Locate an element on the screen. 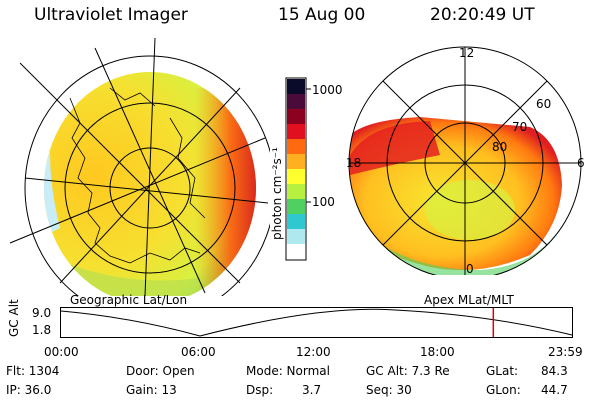 The width and height of the screenshot is (600, 400). altitude-ymin: 1.8 is located at coordinates (42, 330).